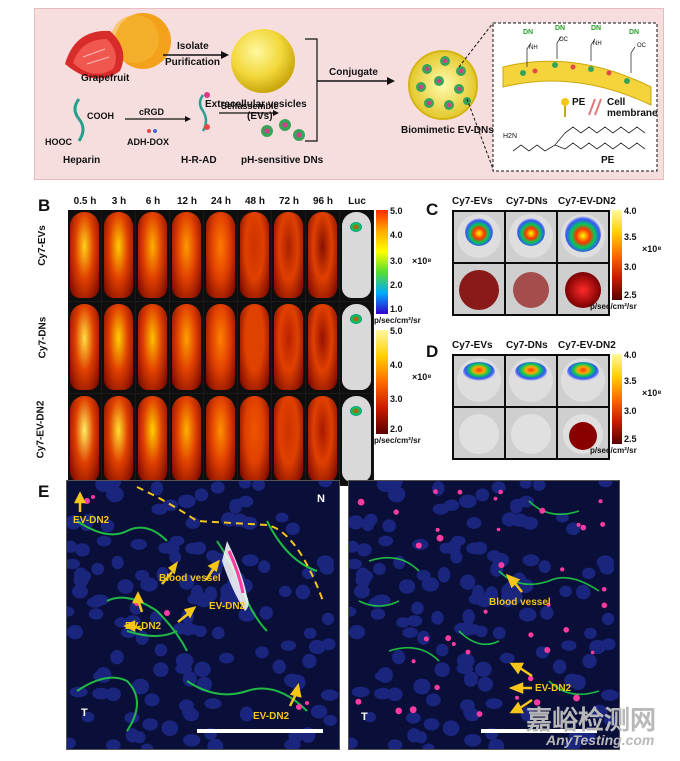  I want to click on time-72h: 72 h, so click(288, 201).